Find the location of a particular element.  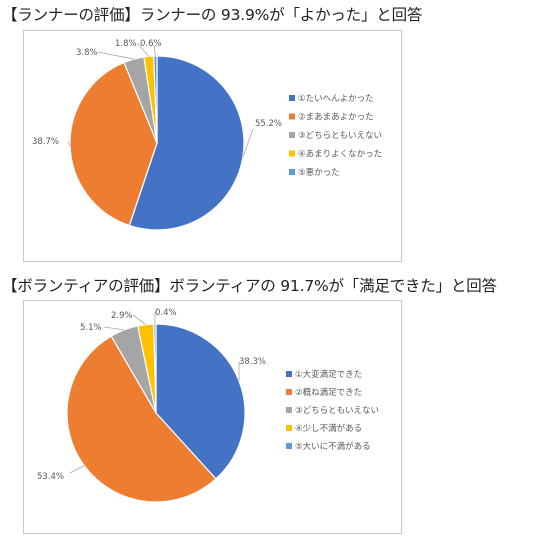

data-label-4: 1.8% is located at coordinates (126, 44).